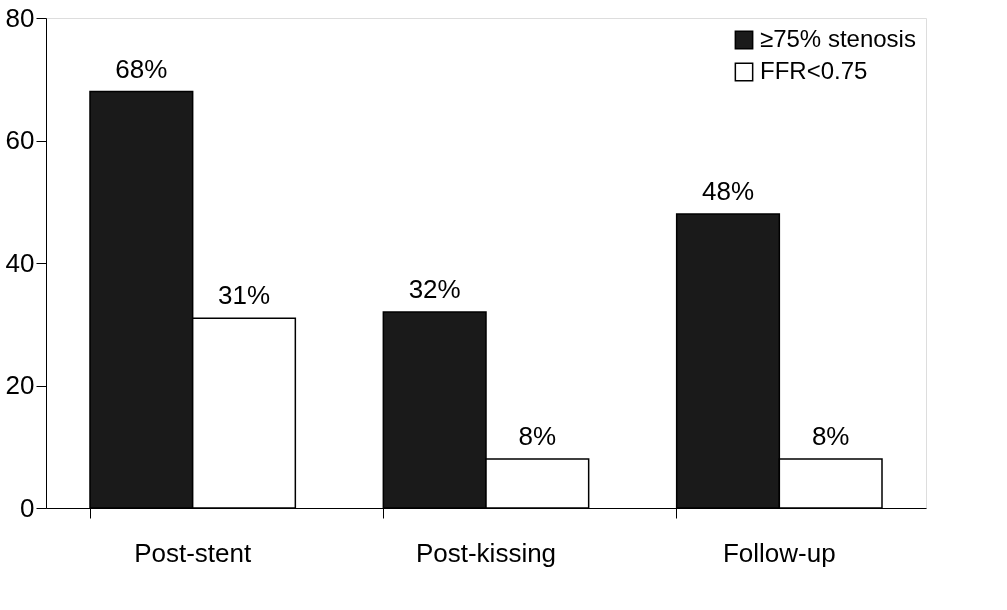 The image size is (1007, 610). Describe the element at coordinates (814, 70) in the screenshot. I see `legend-label: FFR<0.75` at that location.